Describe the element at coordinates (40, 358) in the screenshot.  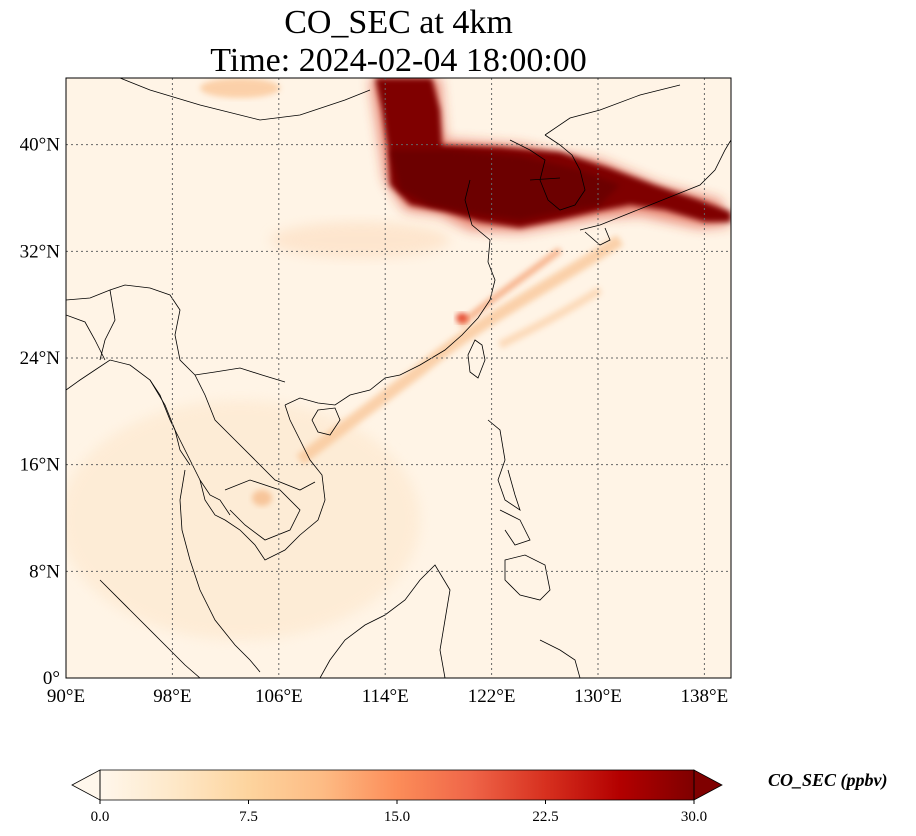
I see `lat-tick-label: 24°N` at that location.